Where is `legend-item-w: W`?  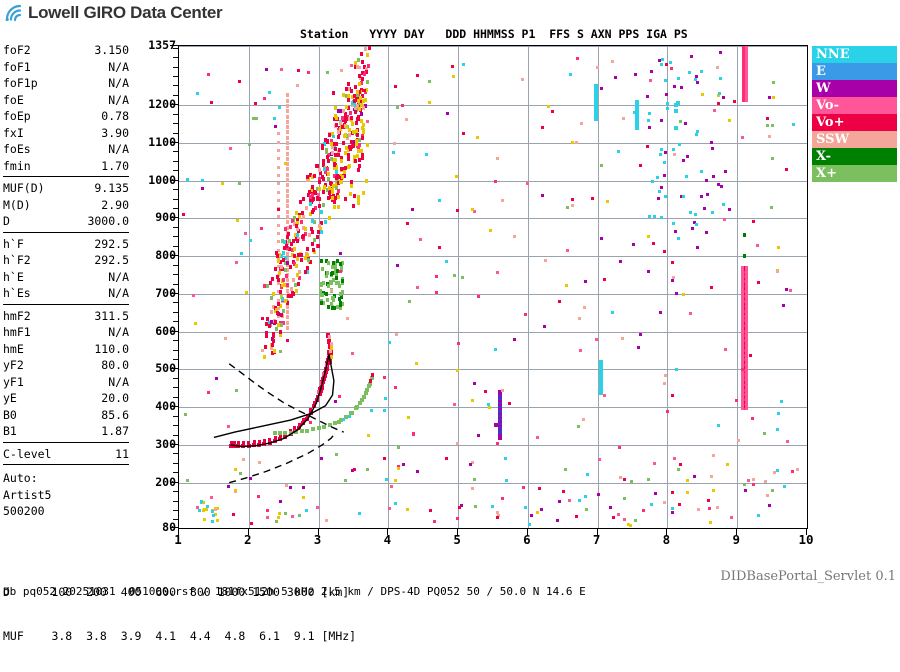
legend-item-w: W is located at coordinates (854, 88).